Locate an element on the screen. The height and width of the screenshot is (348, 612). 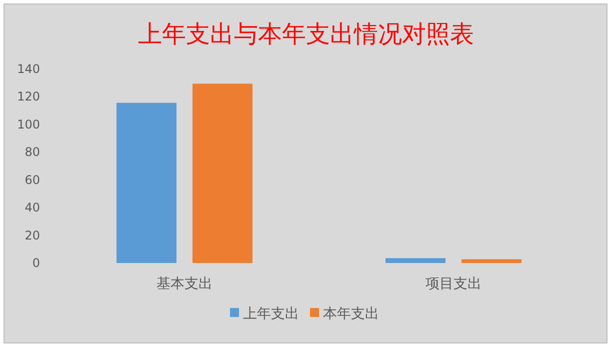
y-tick-label: 60 is located at coordinates (32, 179).